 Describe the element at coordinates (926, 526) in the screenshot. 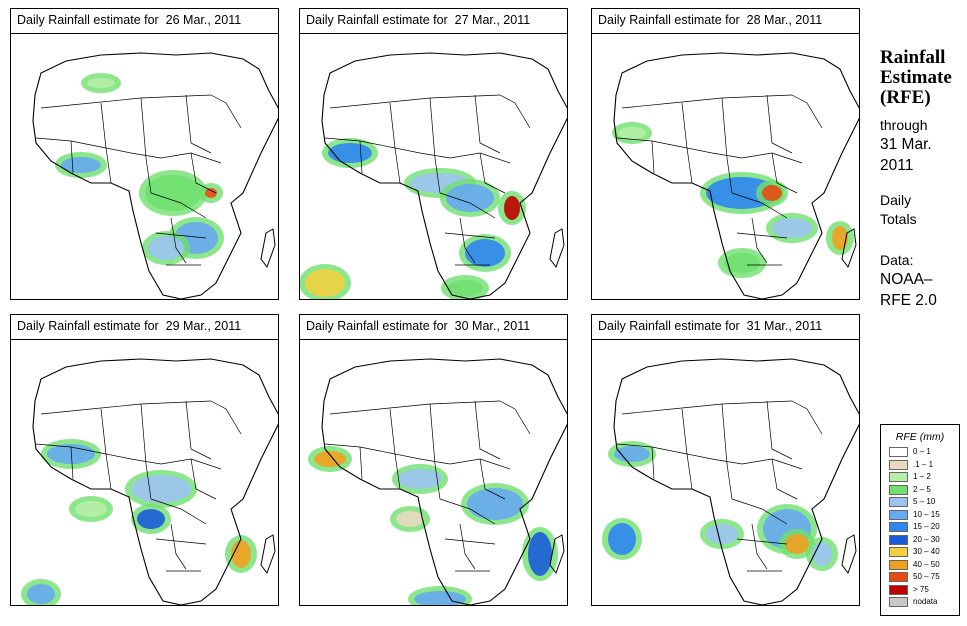

I see `legend-label: 15 – 20` at that location.